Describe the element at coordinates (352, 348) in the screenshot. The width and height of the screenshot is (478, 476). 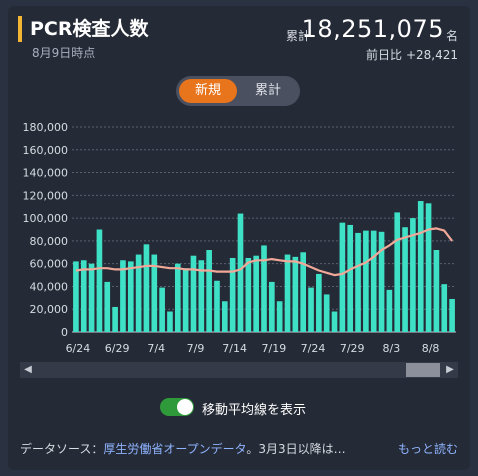
I see `x-tick-label: 7/29` at that location.